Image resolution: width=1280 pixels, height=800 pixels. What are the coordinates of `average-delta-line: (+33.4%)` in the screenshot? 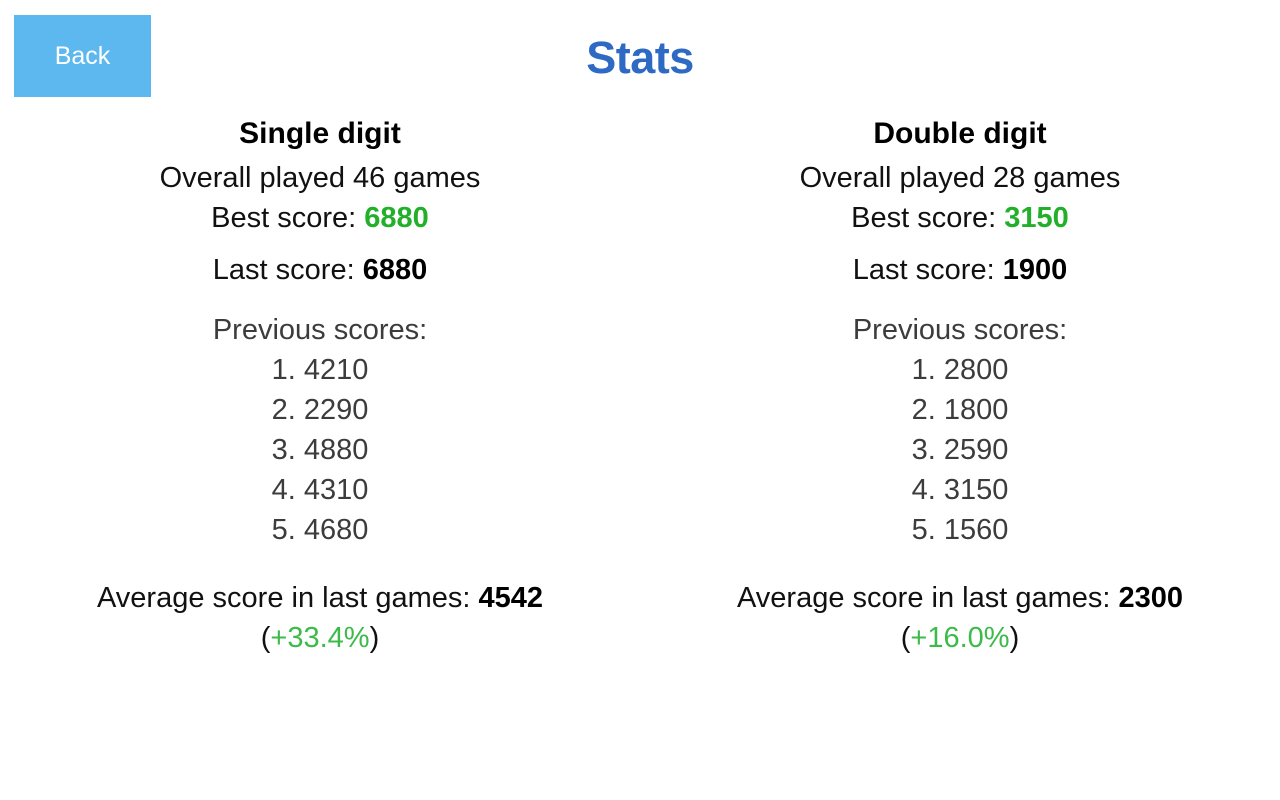 It's located at (320, 638).